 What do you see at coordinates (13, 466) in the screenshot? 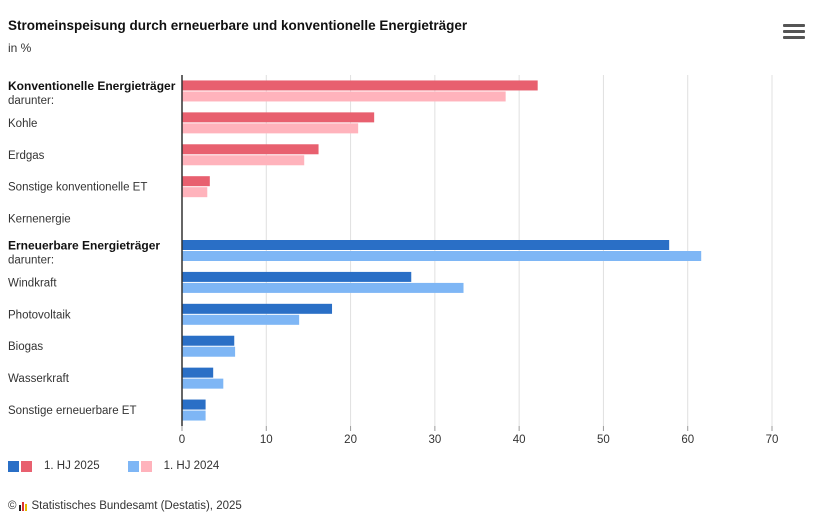
I see `legend-swatch-renewable-2025` at bounding box center [13, 466].